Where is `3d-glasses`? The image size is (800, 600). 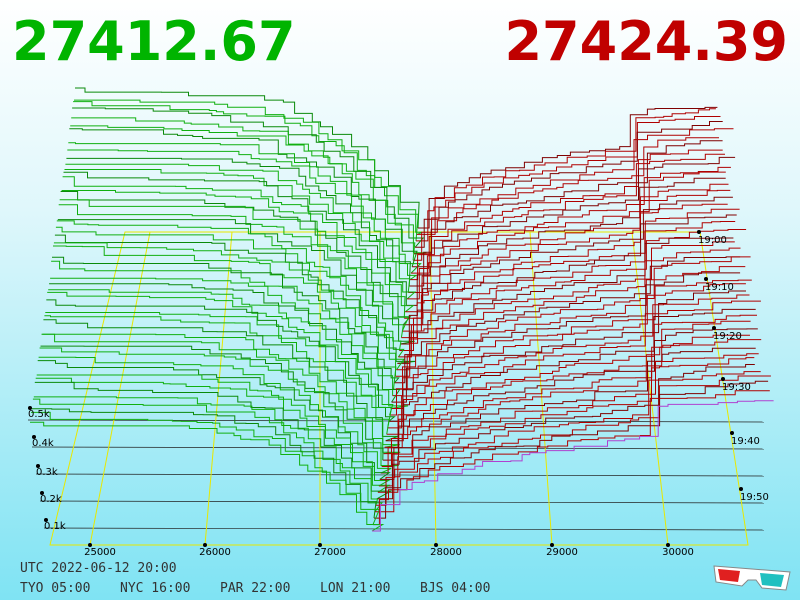
3d-glasses is located at coordinates (752, 578).